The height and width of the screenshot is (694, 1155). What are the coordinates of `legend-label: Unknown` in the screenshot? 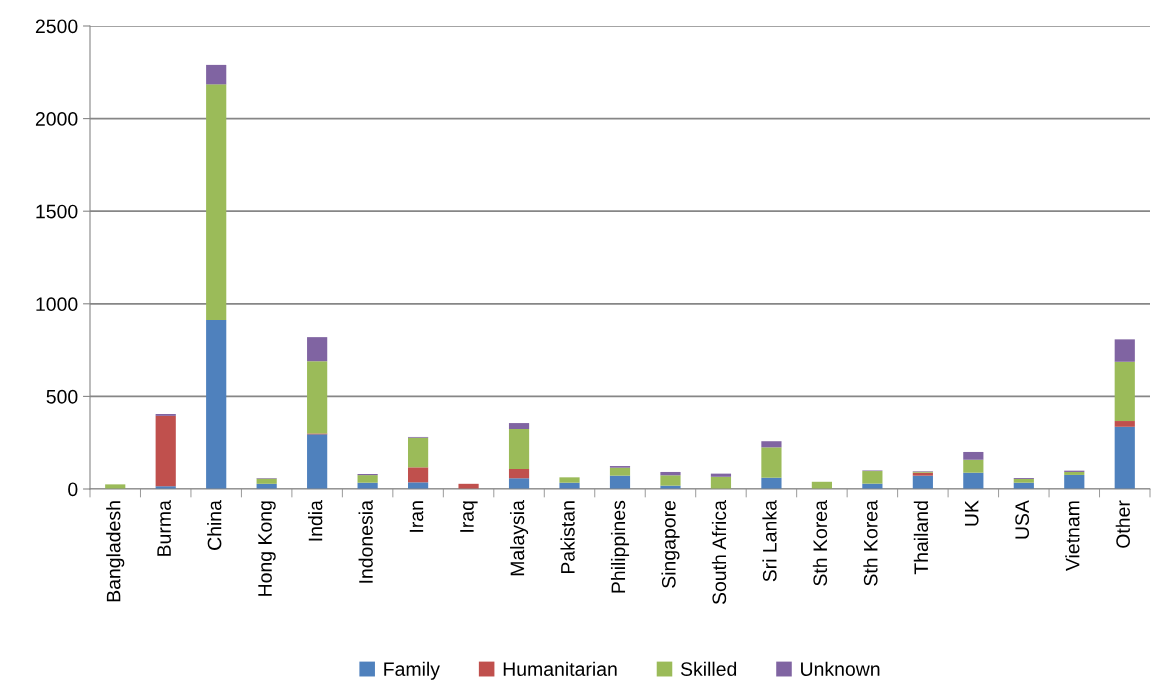 It's located at (840, 668).